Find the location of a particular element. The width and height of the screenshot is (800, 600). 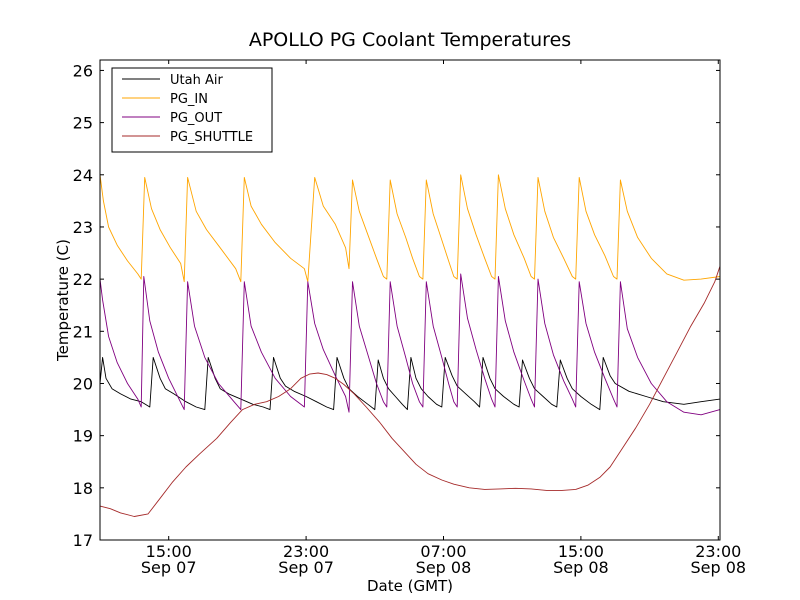

x-tick-time-label: 07:00 is located at coordinates (443, 551).